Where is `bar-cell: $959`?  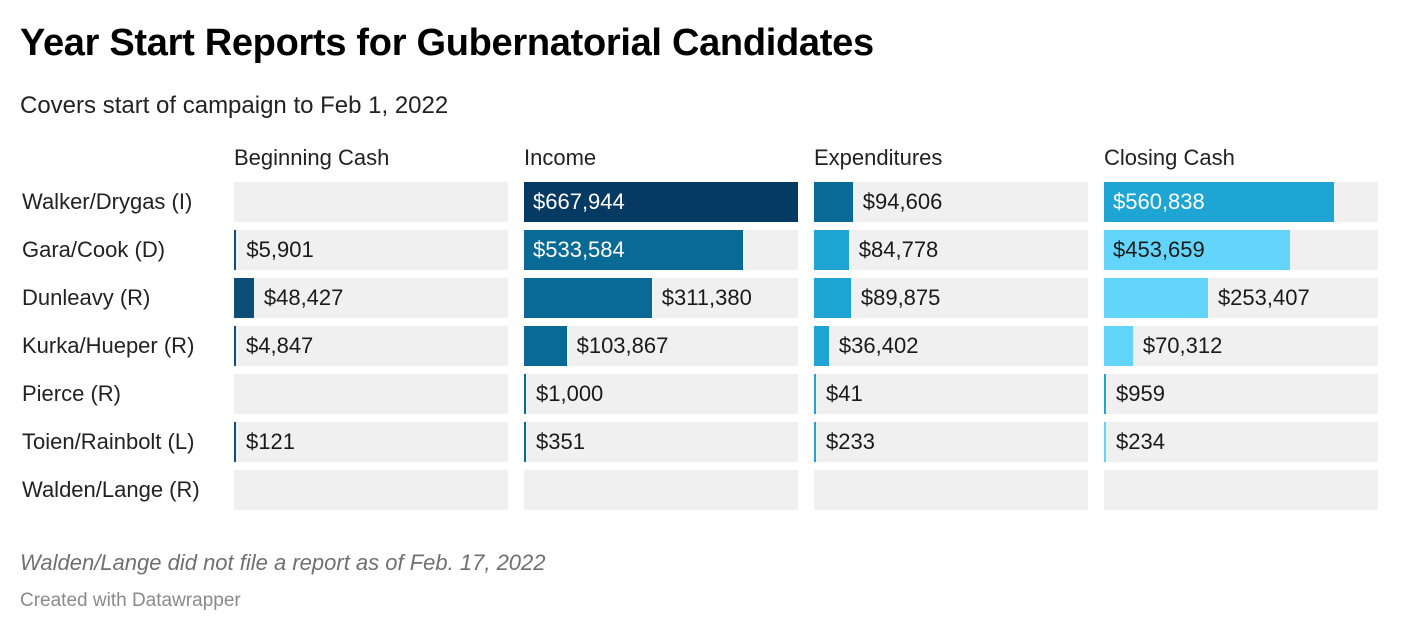
bar-cell: $959 is located at coordinates (1241, 394).